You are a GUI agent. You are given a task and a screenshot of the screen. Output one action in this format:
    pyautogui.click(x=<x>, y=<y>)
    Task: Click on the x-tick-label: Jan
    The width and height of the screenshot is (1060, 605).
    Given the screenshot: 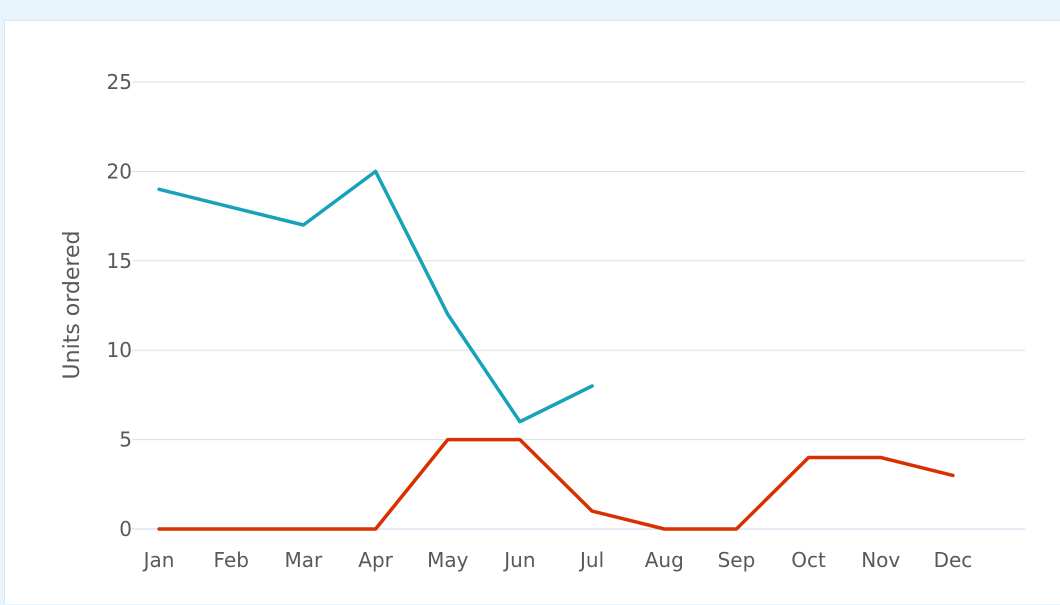 What is the action you would take?
    pyautogui.click(x=158, y=560)
    